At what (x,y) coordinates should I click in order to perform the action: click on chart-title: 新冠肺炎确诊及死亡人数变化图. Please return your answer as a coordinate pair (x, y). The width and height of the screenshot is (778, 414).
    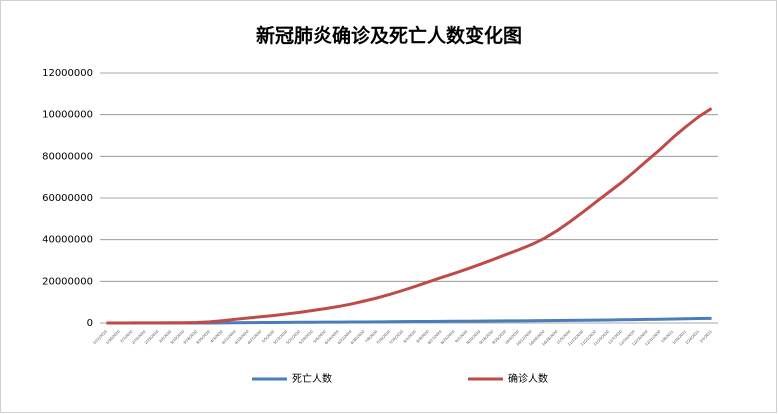
    Looking at the image, I should click on (389, 35).